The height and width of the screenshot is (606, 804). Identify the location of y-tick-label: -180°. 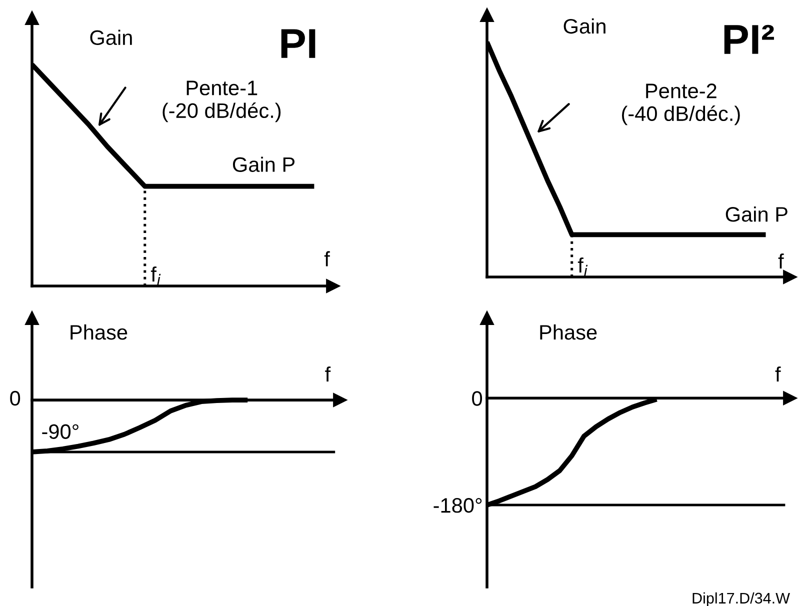
(458, 505).